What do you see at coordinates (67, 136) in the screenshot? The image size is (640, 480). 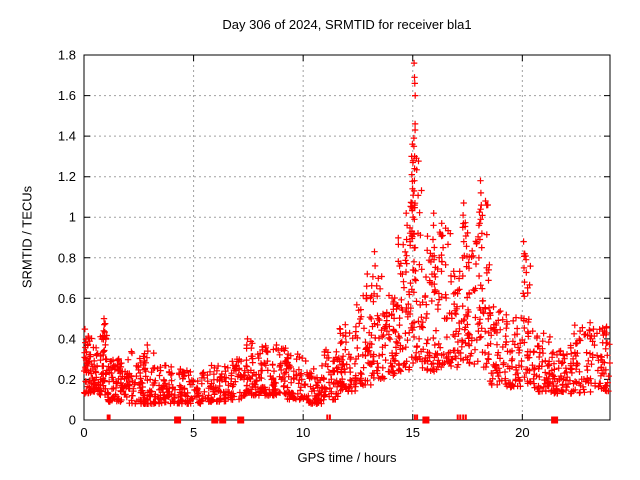 I see `svg-text: 1.4` at bounding box center [67, 136].